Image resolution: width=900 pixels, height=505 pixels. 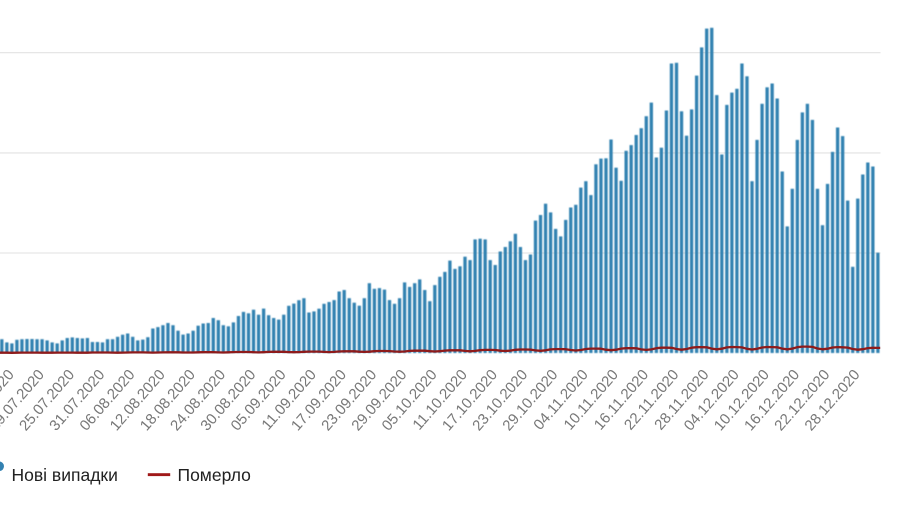 I want to click on svg-text: Нові випадки, so click(x=65, y=475).